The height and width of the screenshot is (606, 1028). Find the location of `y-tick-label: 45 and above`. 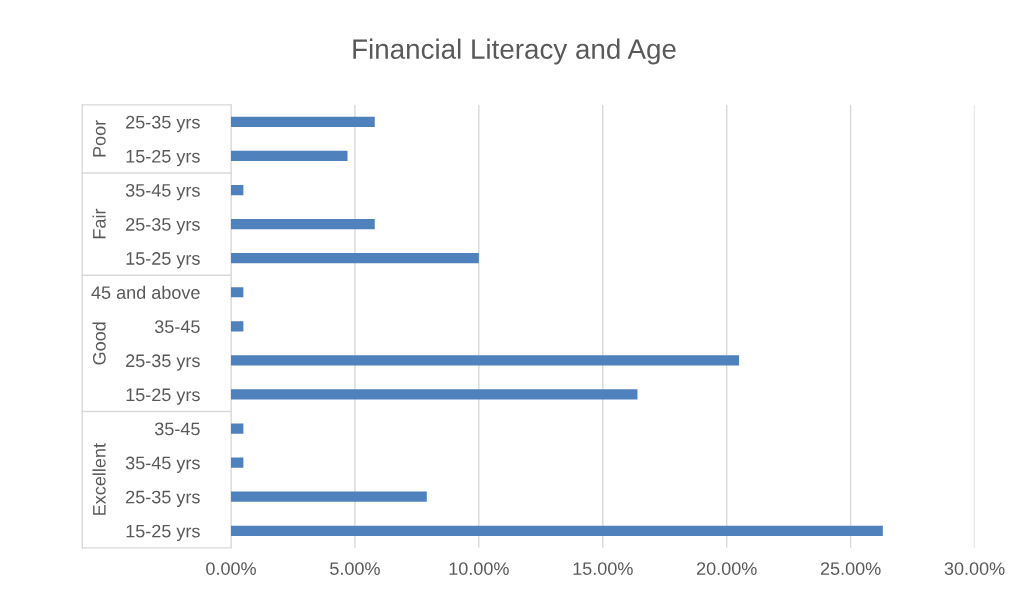

y-tick-label: 45 and above is located at coordinates (145, 292).